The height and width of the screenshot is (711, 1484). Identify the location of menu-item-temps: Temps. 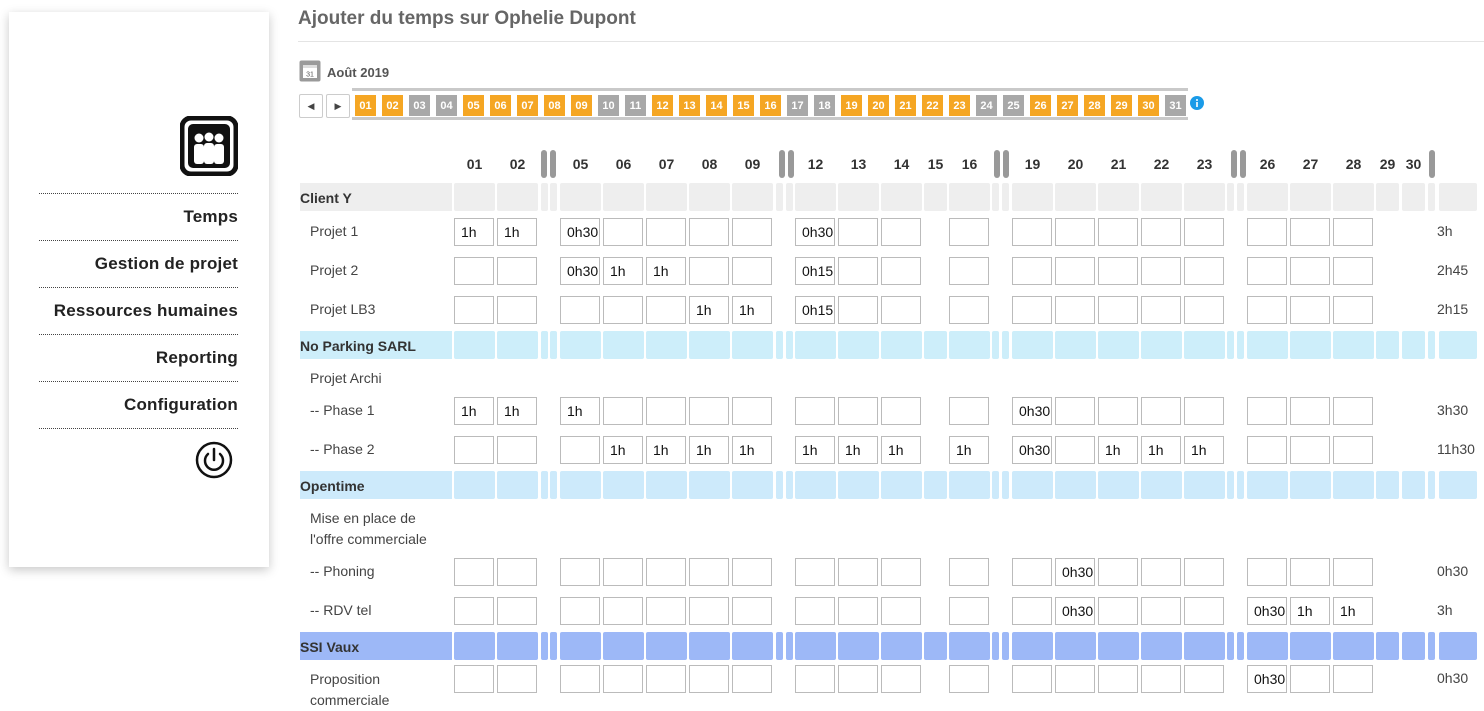
(138, 217).